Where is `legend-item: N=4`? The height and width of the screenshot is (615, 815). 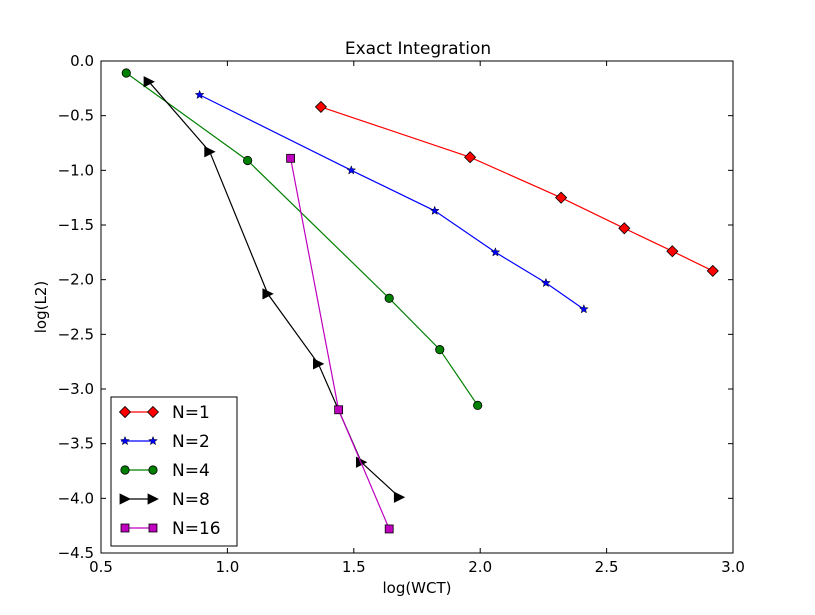
legend-item: N=4 is located at coordinates (165, 471).